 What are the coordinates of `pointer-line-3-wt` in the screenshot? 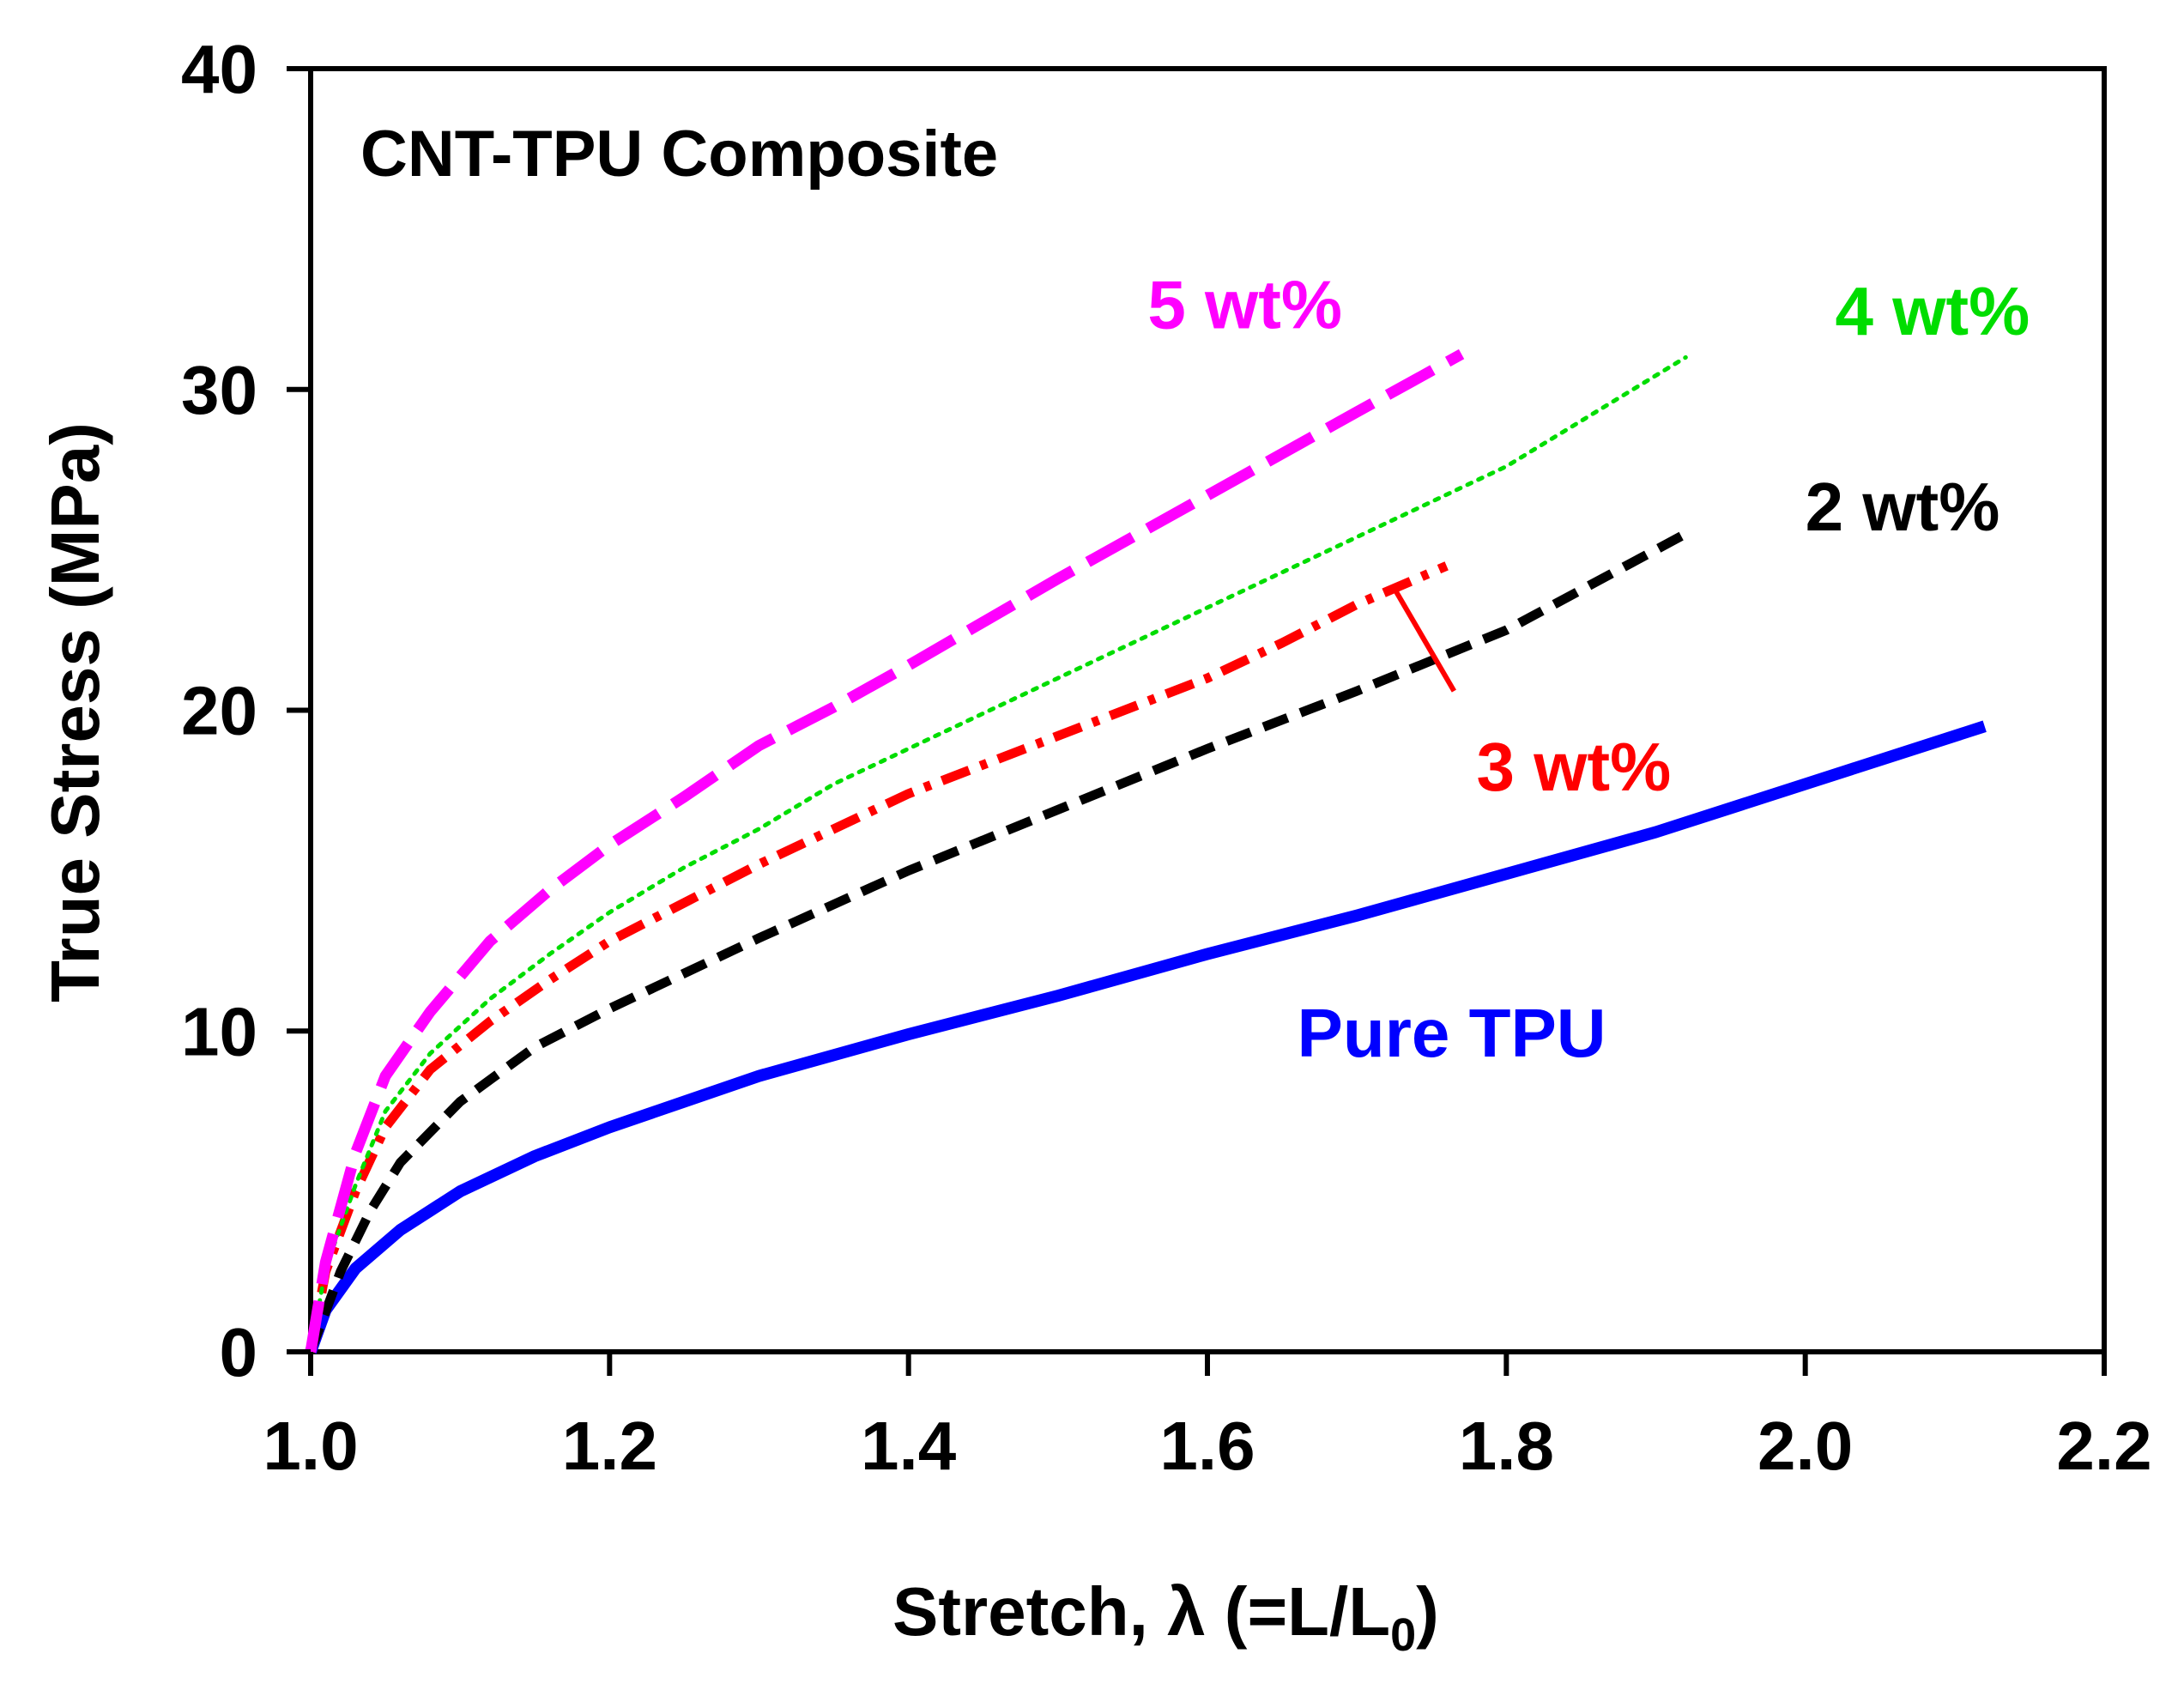 It's located at (1424, 639).